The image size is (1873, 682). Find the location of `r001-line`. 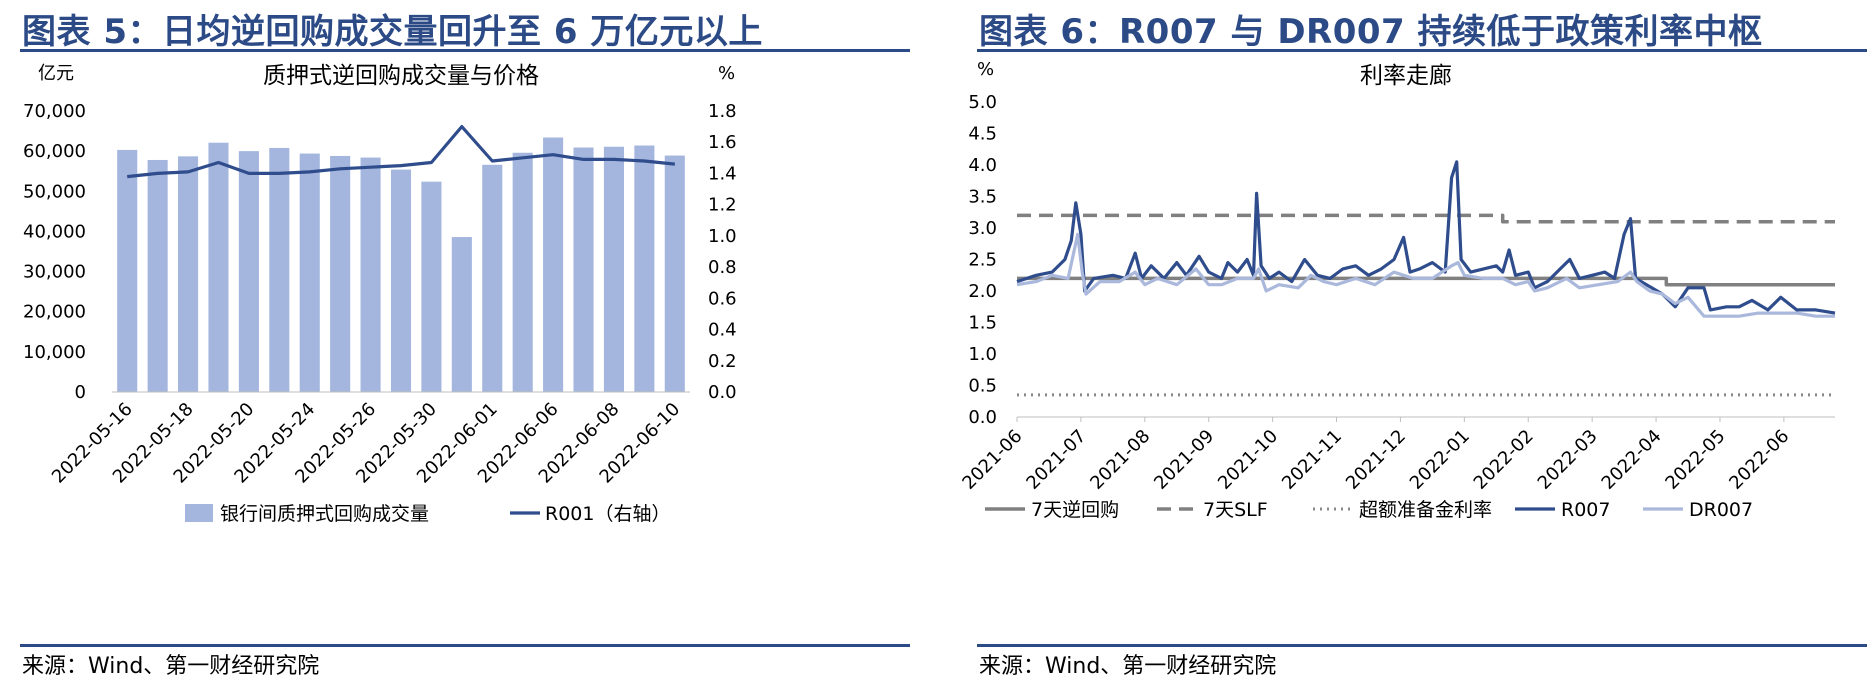

r001-line is located at coordinates (401, 151).